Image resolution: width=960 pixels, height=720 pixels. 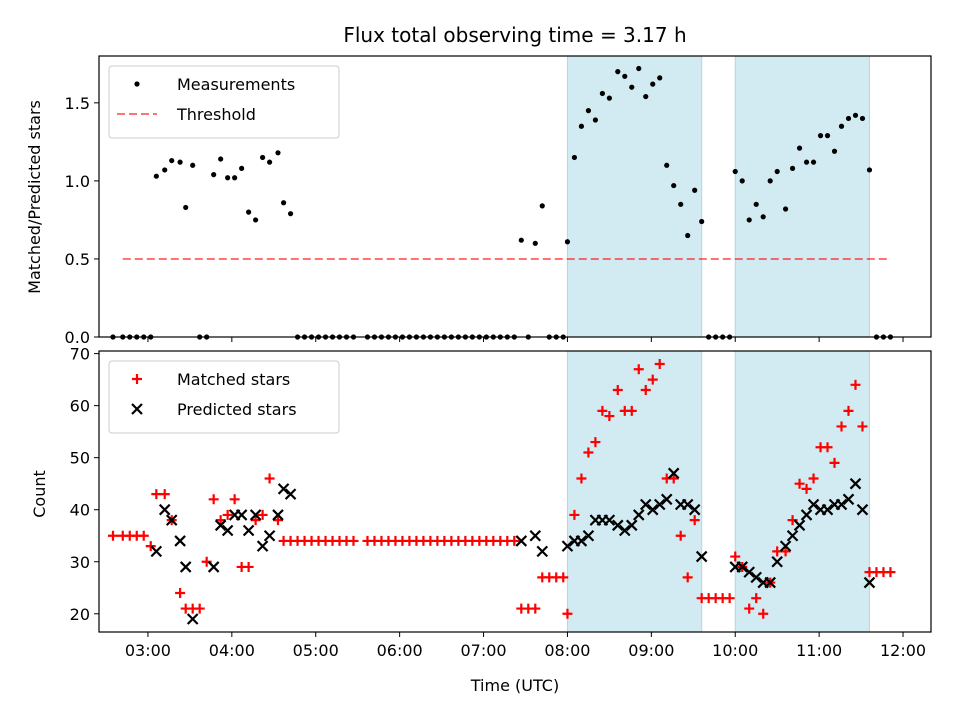 What do you see at coordinates (316, 650) in the screenshot?
I see `x-tick-label: 05:00` at bounding box center [316, 650].